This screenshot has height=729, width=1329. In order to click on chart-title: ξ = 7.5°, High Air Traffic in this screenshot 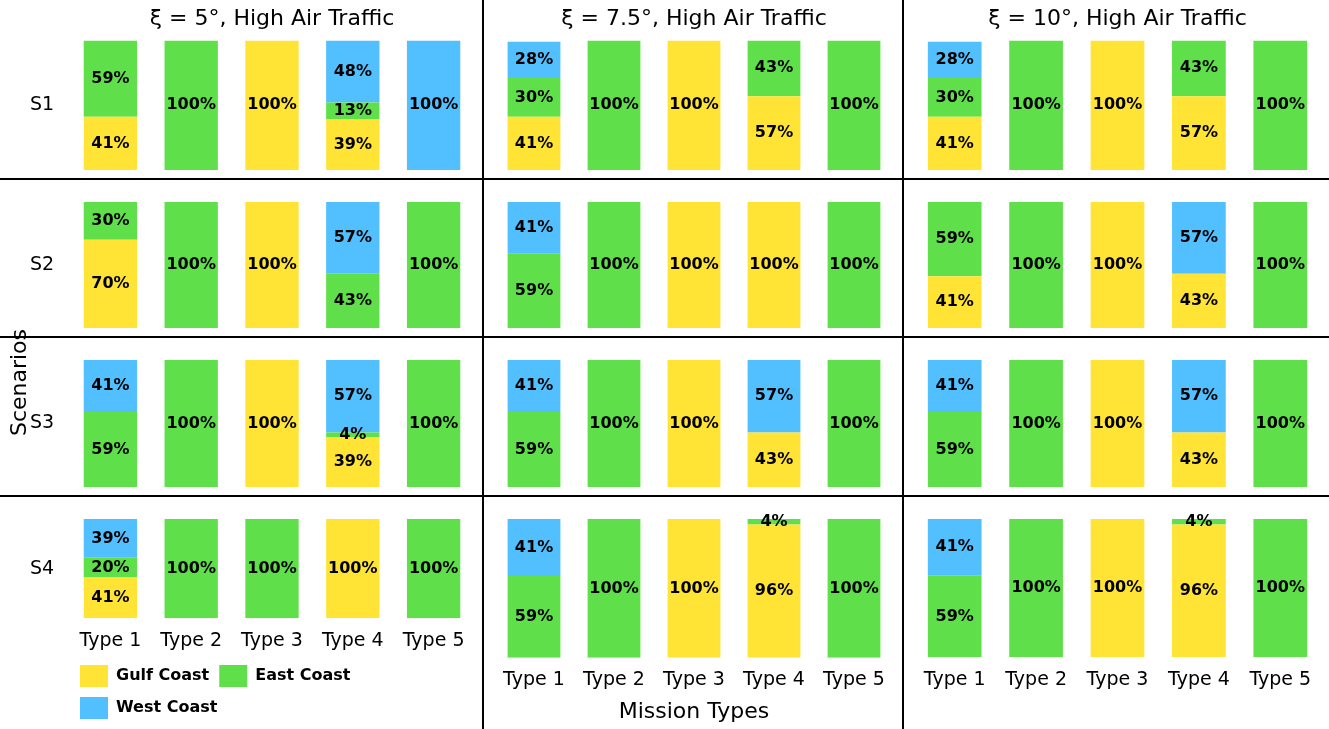, I will do `click(694, 17)`.